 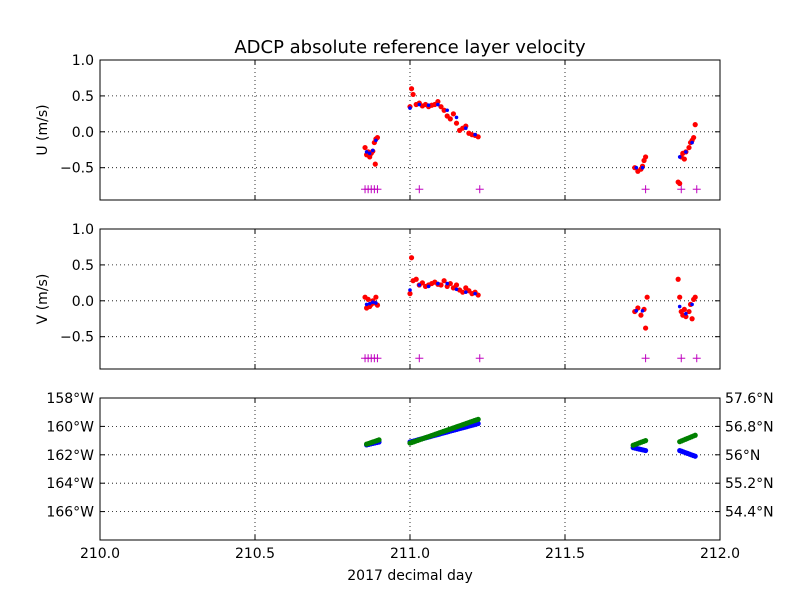 I want to click on x-tick-label: 211.5, so click(x=565, y=554).